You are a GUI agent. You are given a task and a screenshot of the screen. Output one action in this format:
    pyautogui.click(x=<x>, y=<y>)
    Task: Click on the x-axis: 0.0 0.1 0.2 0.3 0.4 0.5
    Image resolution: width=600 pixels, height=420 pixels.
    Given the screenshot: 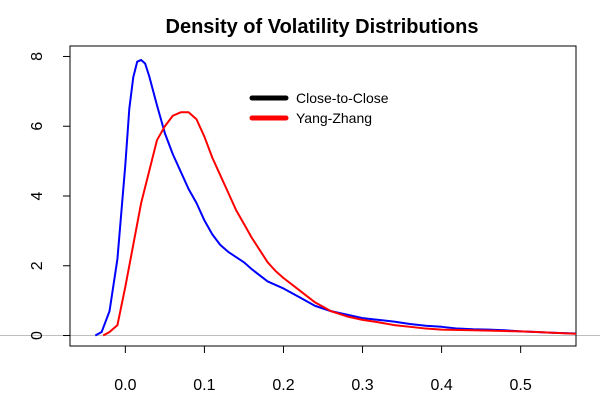 What is the action you would take?
    pyautogui.click(x=323, y=369)
    